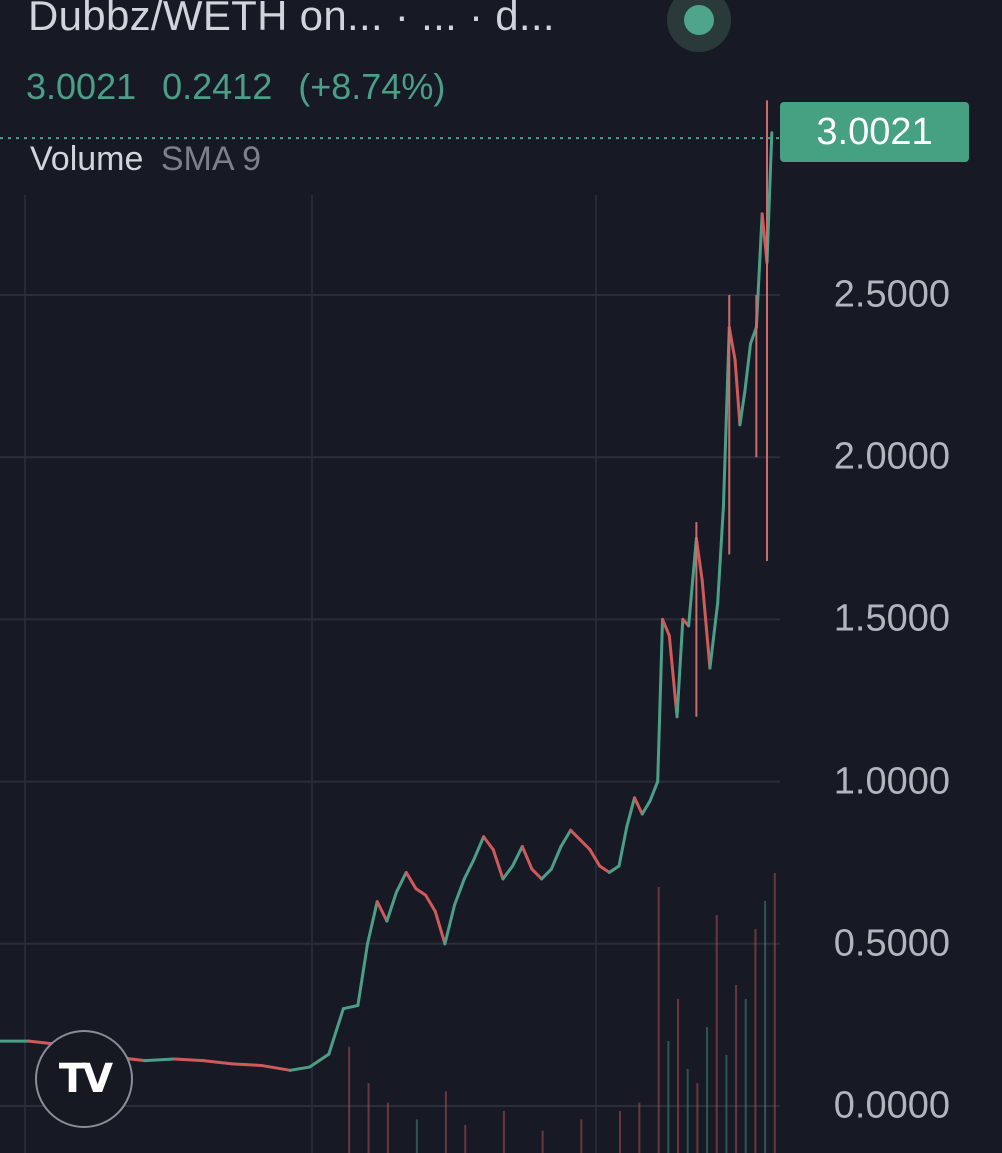  What do you see at coordinates (699, 20) in the screenshot?
I see `live-dot-icon` at bounding box center [699, 20].